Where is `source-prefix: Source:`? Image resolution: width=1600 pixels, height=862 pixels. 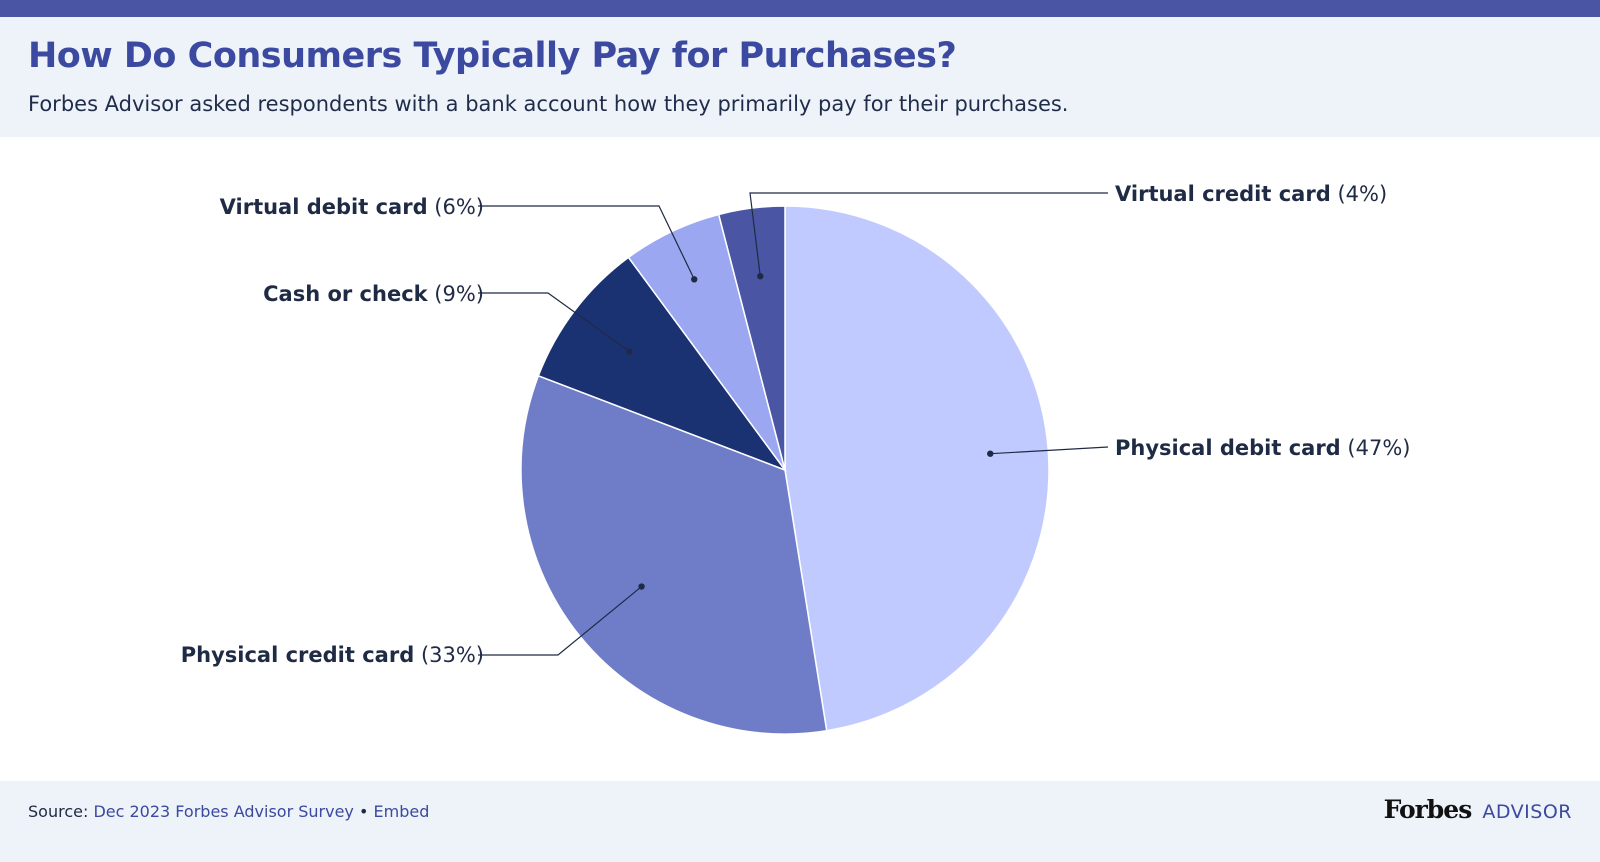
source-prefix: Source: is located at coordinates (58, 811).